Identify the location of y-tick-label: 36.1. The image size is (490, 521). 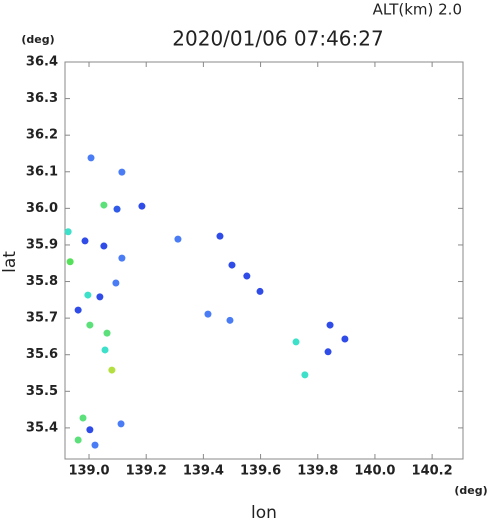
(42, 171).